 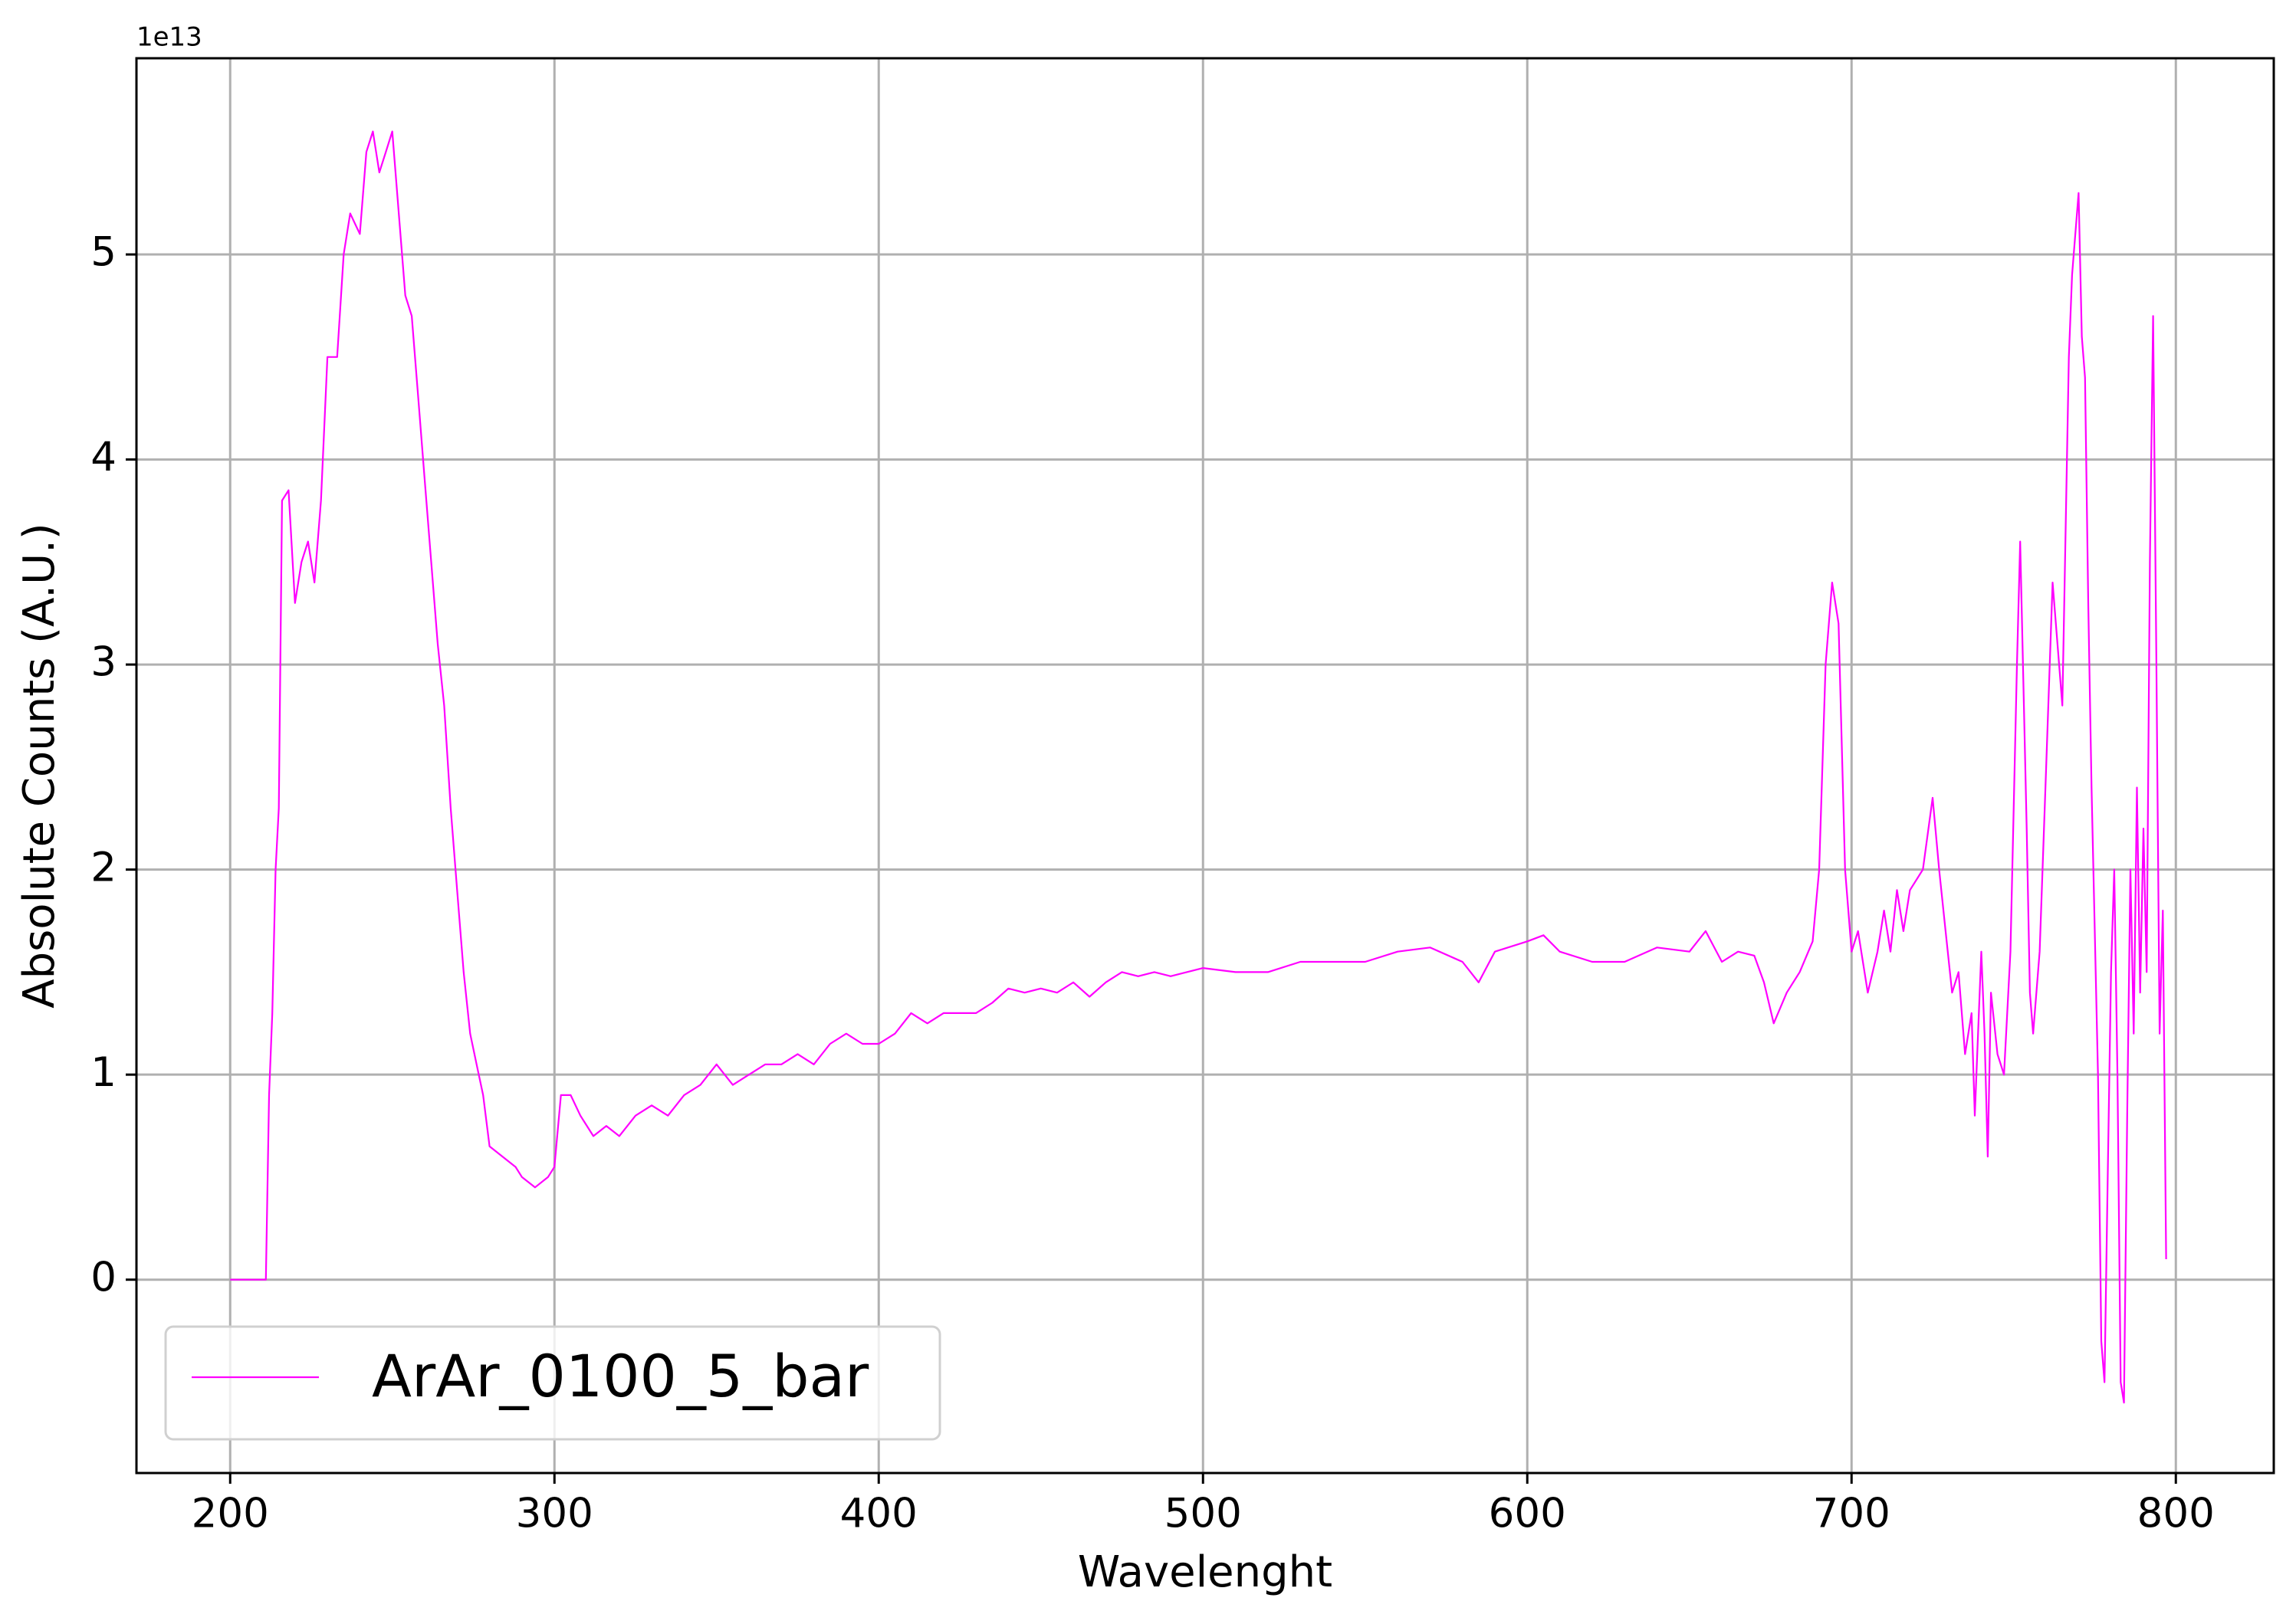 I want to click on offset-label: 1e13, so click(x=169, y=37).